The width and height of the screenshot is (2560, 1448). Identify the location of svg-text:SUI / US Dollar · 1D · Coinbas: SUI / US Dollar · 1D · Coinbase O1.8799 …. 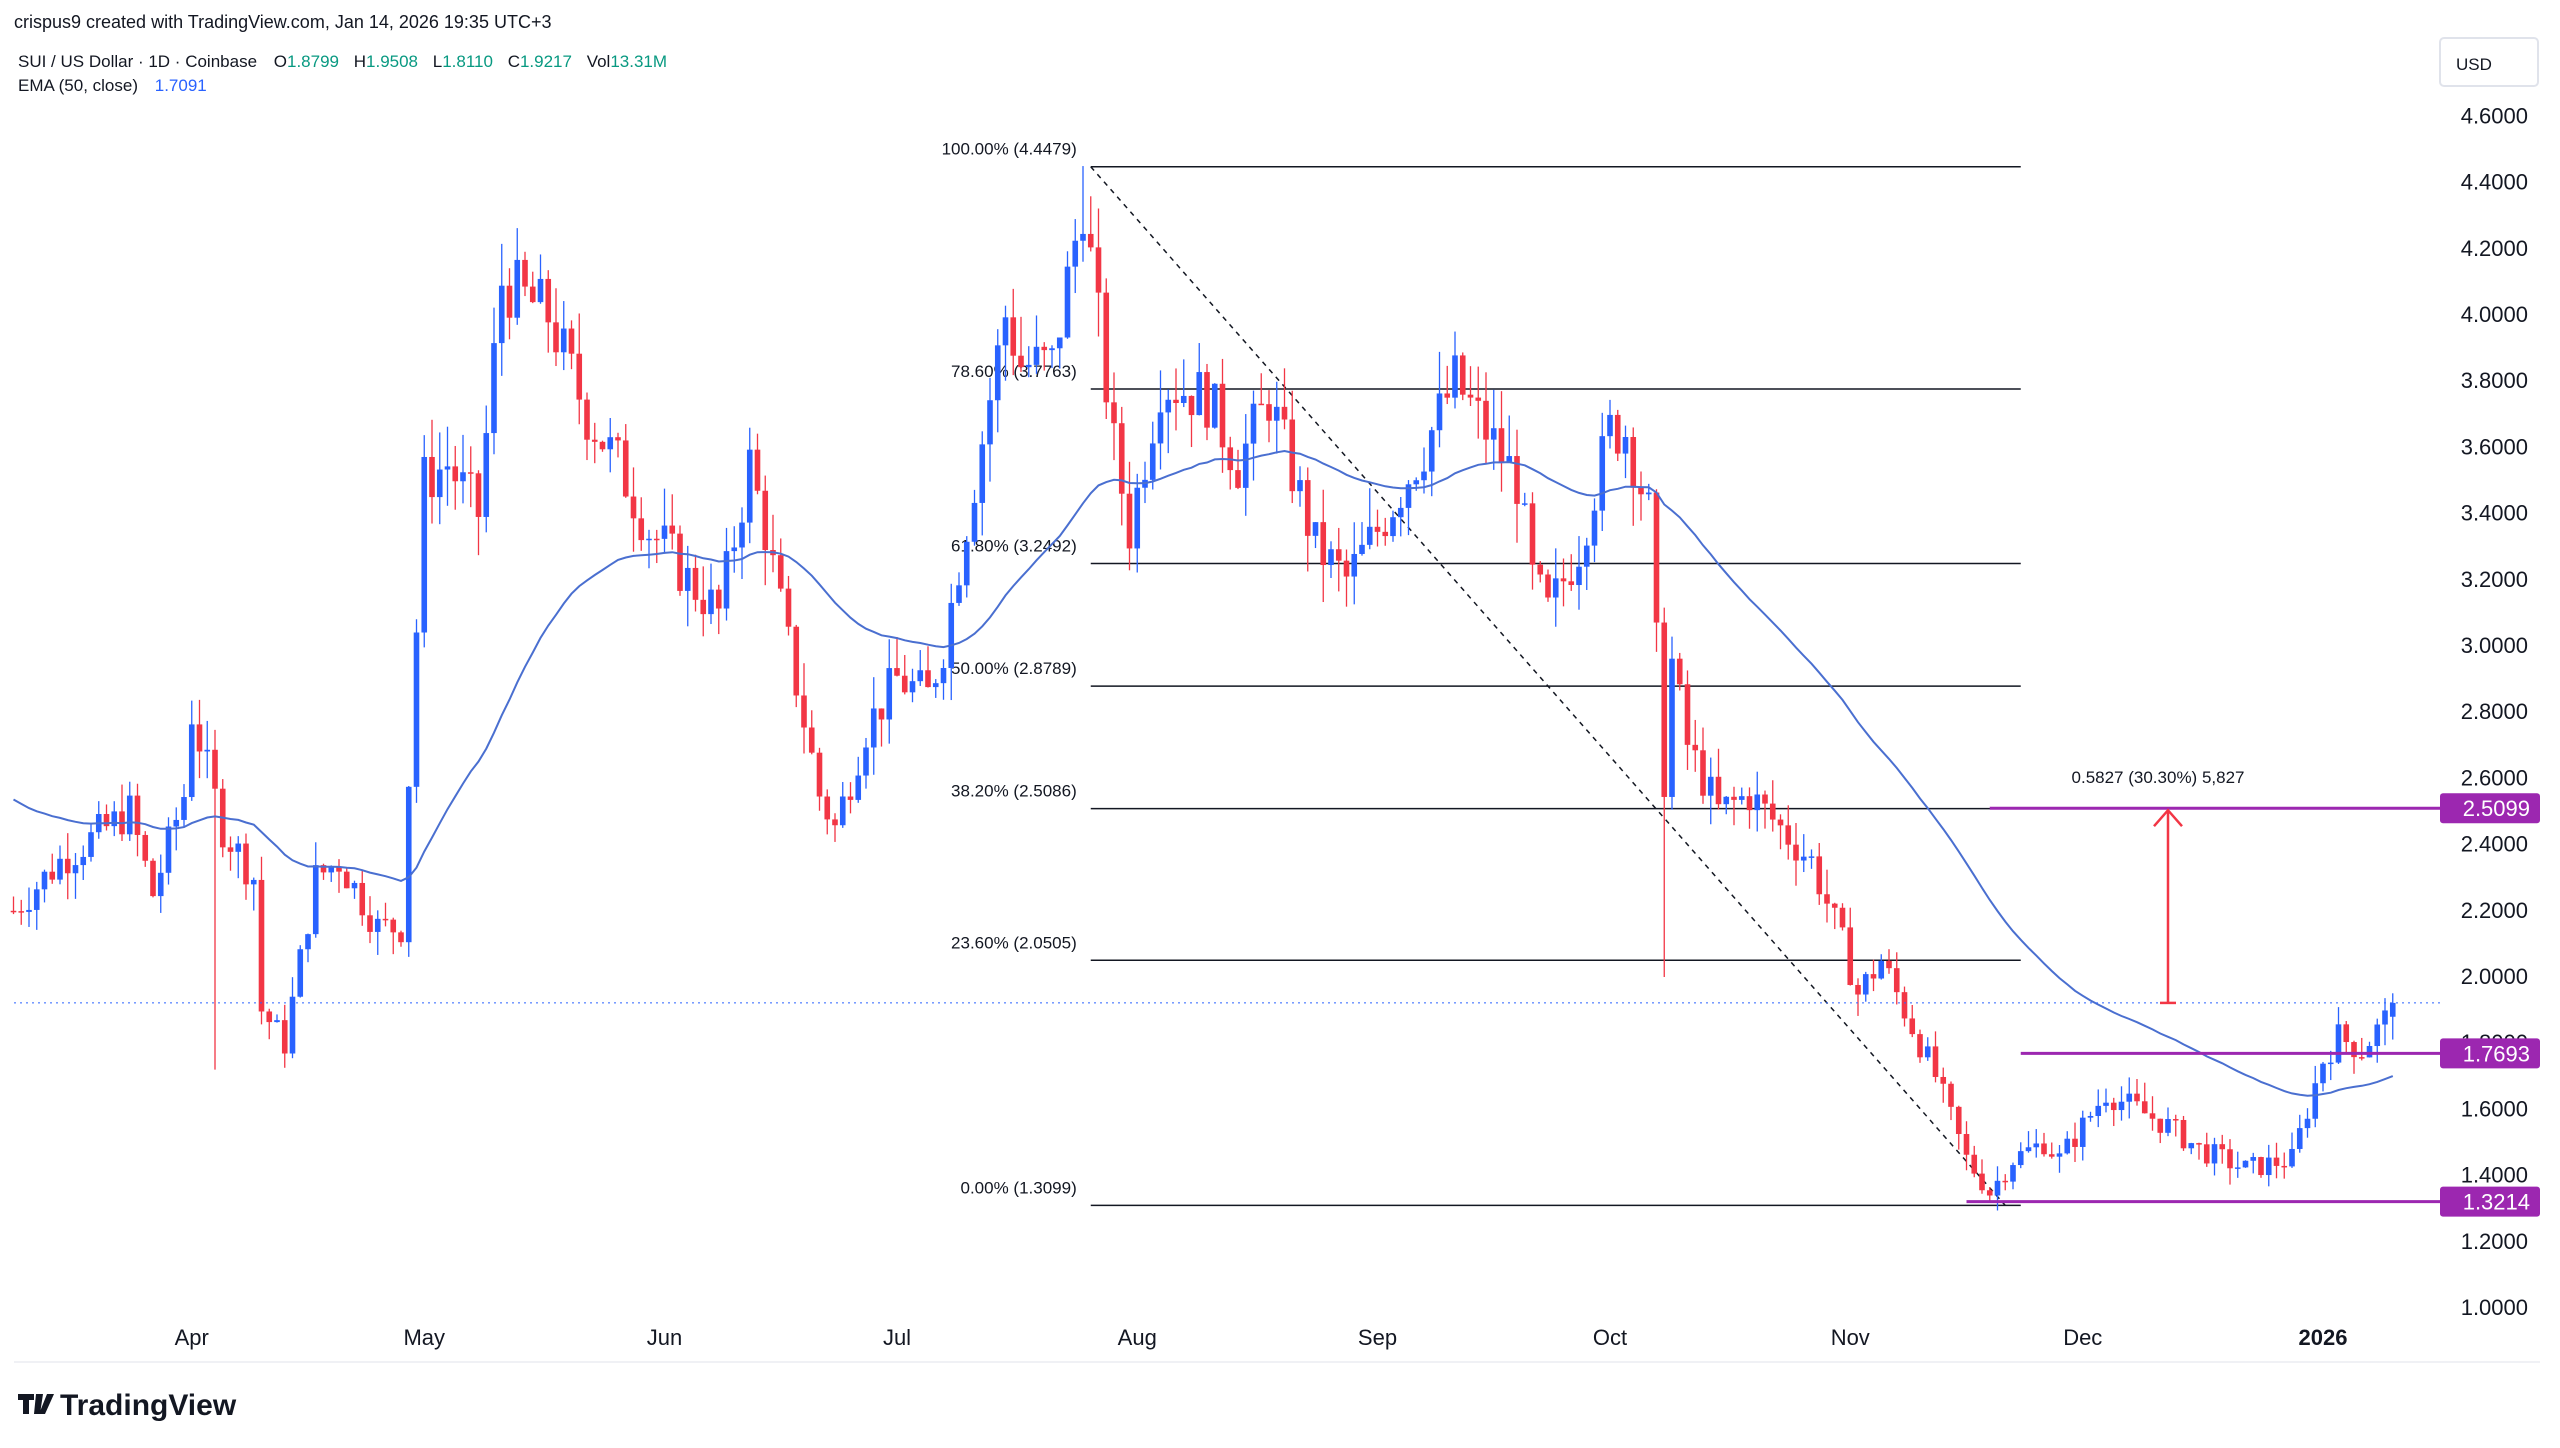
(342, 61).